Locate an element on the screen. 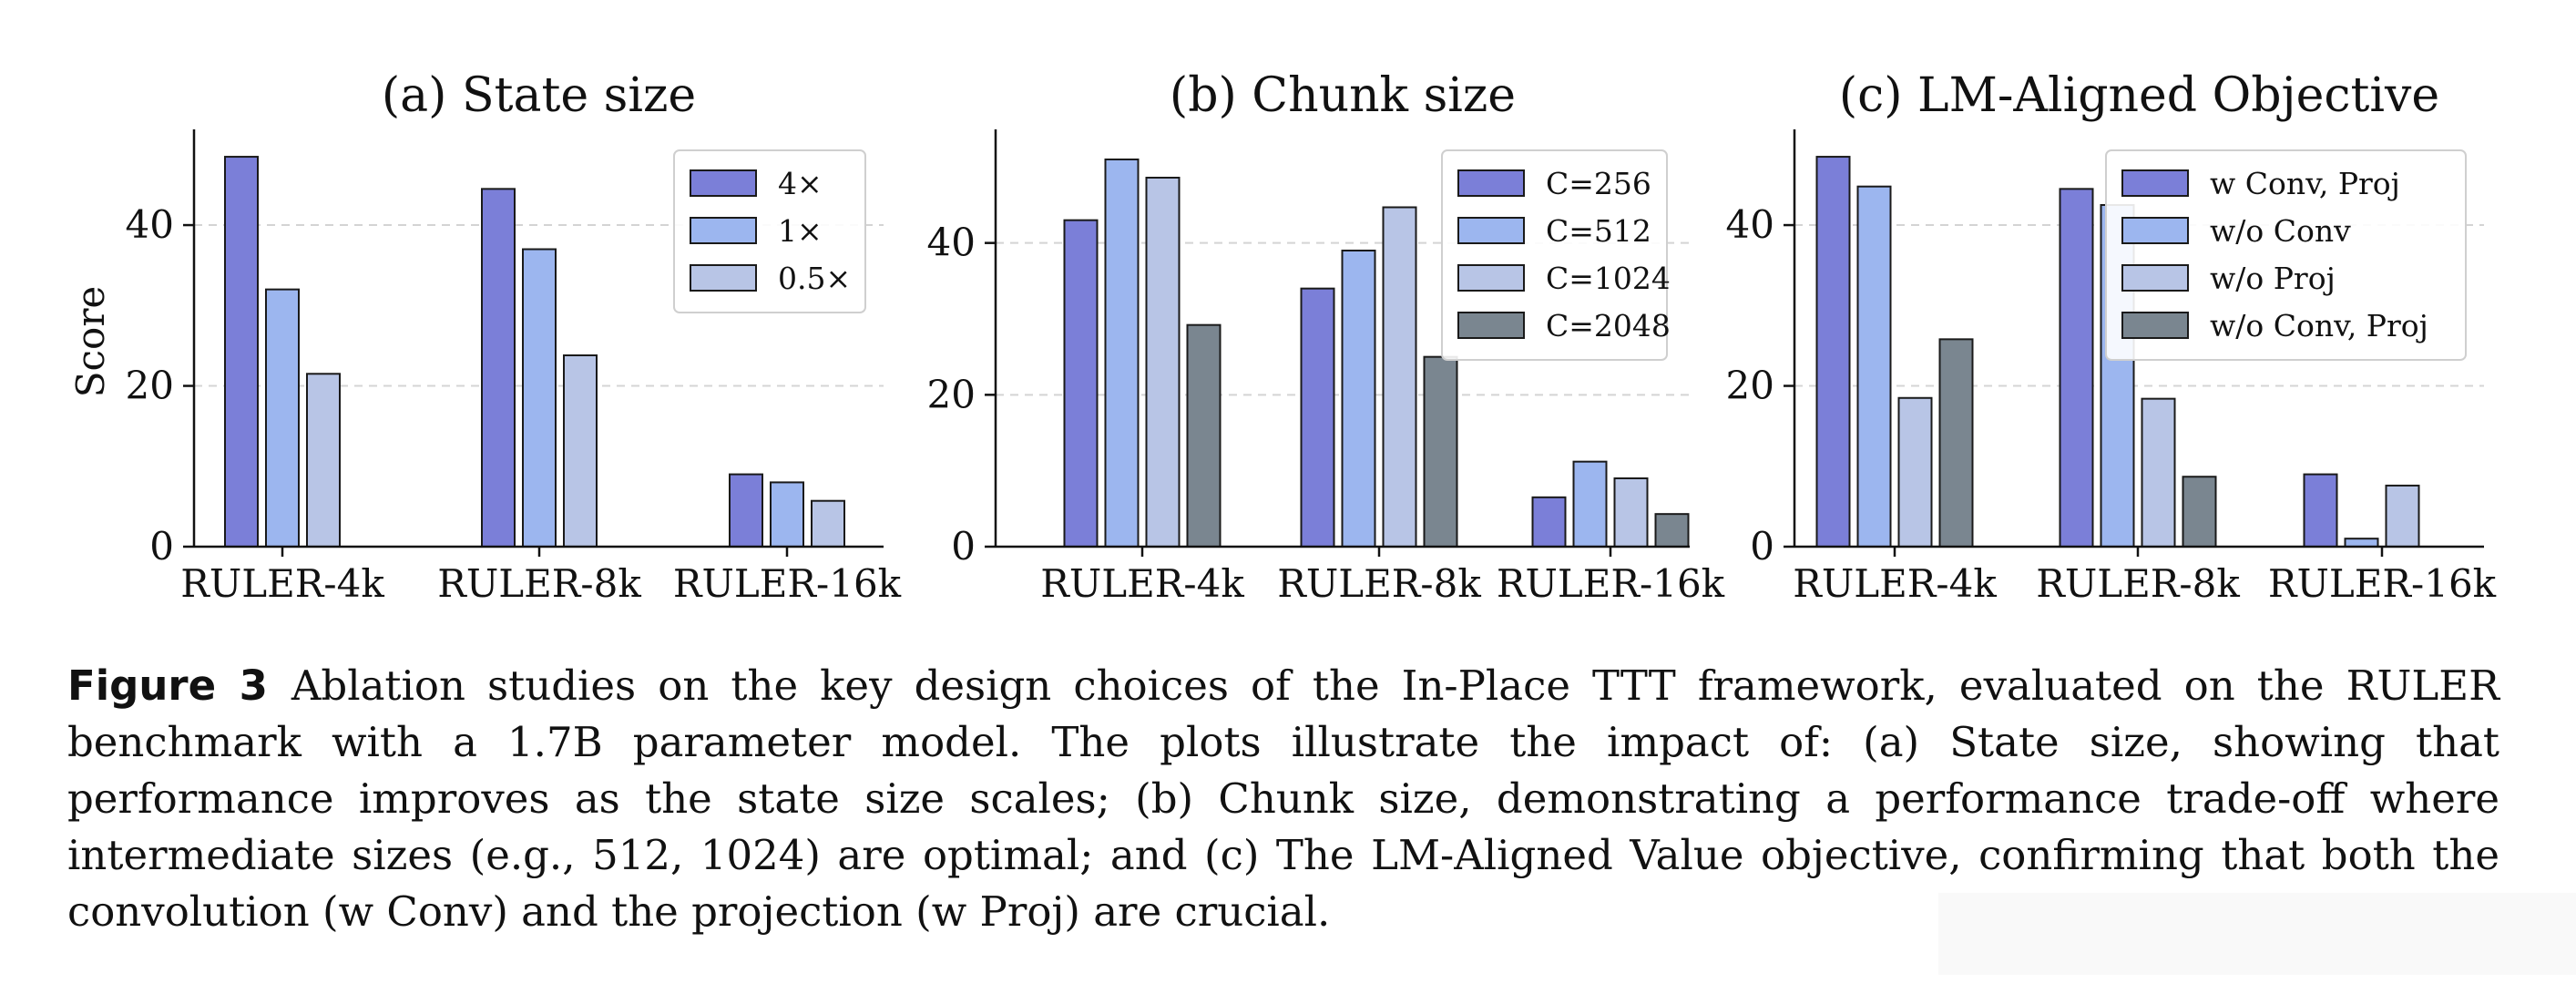 The height and width of the screenshot is (984, 2576). chart-title: (c) LM-Aligned Objective is located at coordinates (2139, 96).